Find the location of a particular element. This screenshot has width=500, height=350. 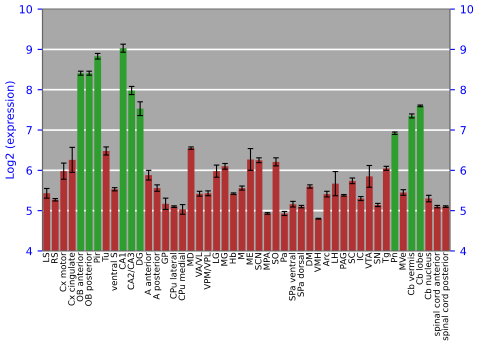

x-tick-label: Arc is located at coordinates (326, 259).